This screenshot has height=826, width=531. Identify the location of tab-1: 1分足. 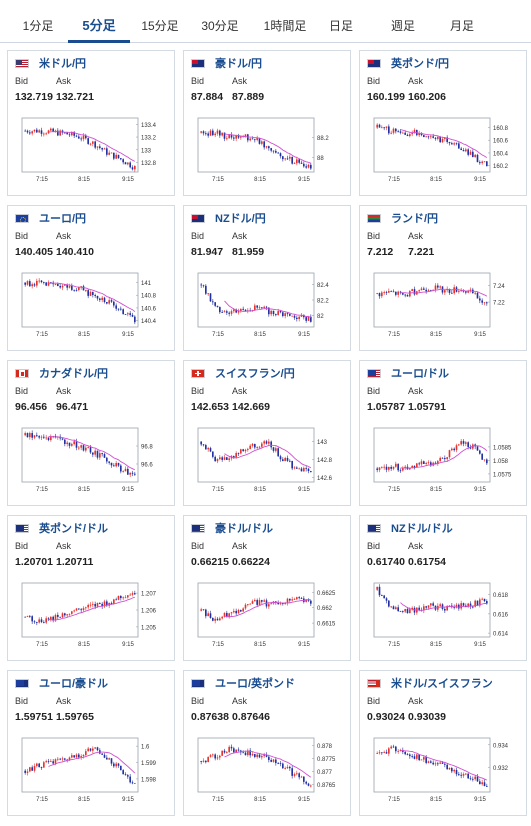
(38, 26).